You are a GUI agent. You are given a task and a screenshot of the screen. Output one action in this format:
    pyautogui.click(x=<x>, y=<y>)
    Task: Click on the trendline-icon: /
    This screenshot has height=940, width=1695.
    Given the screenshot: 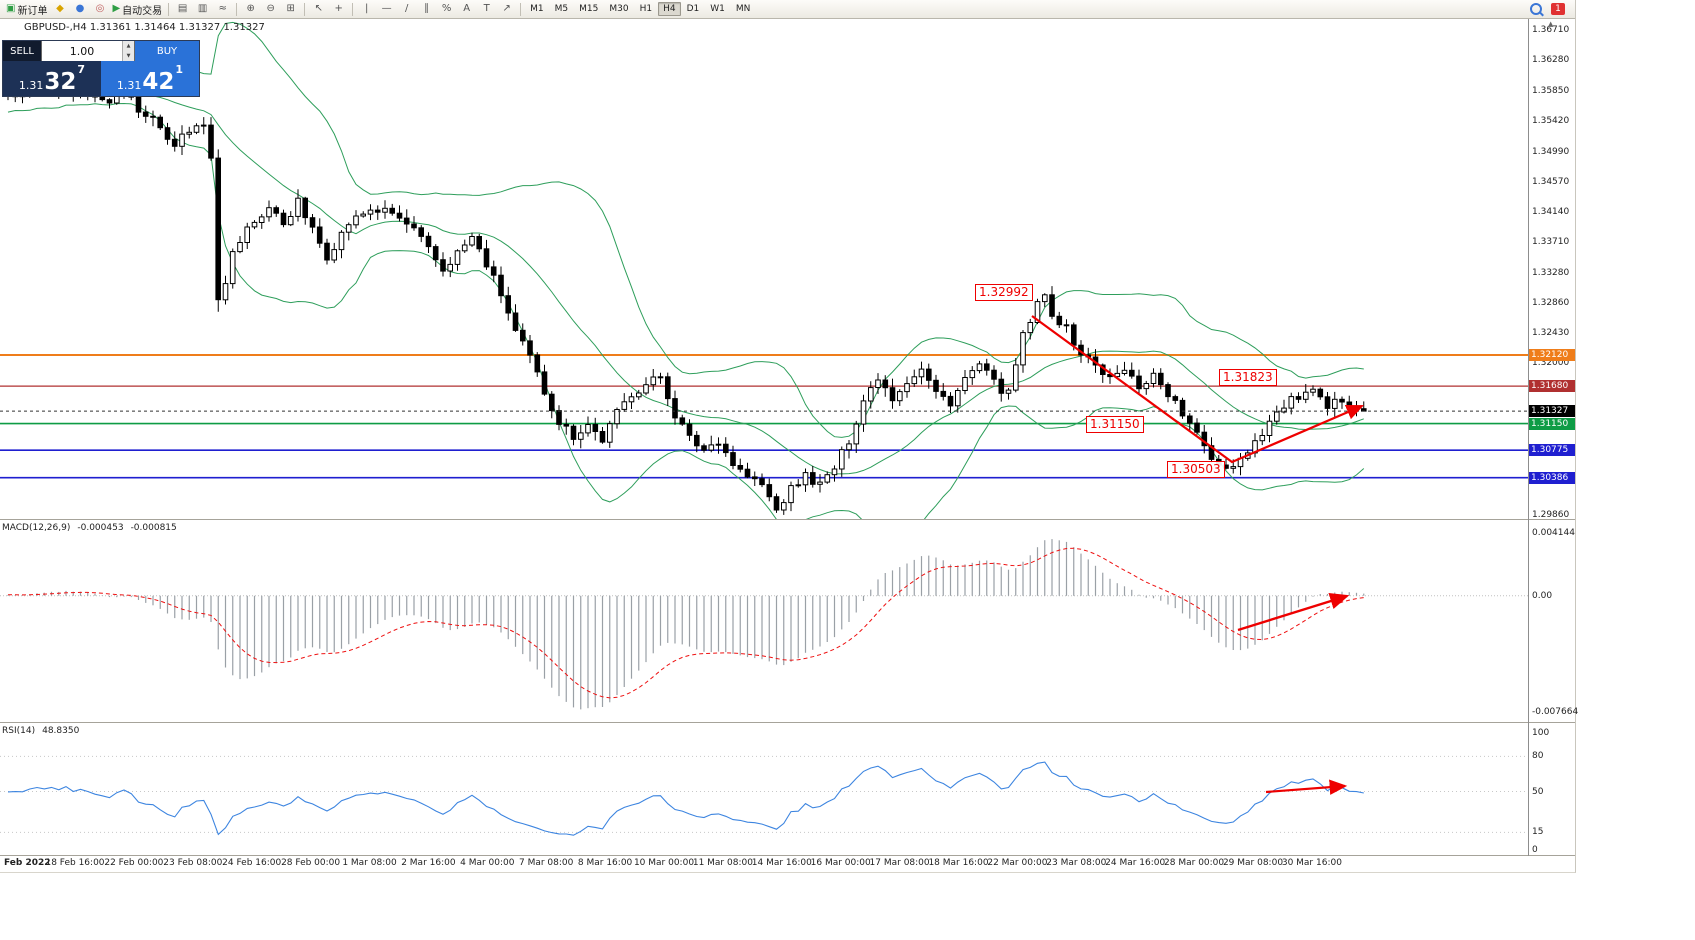 What is the action you would take?
    pyautogui.click(x=406, y=9)
    